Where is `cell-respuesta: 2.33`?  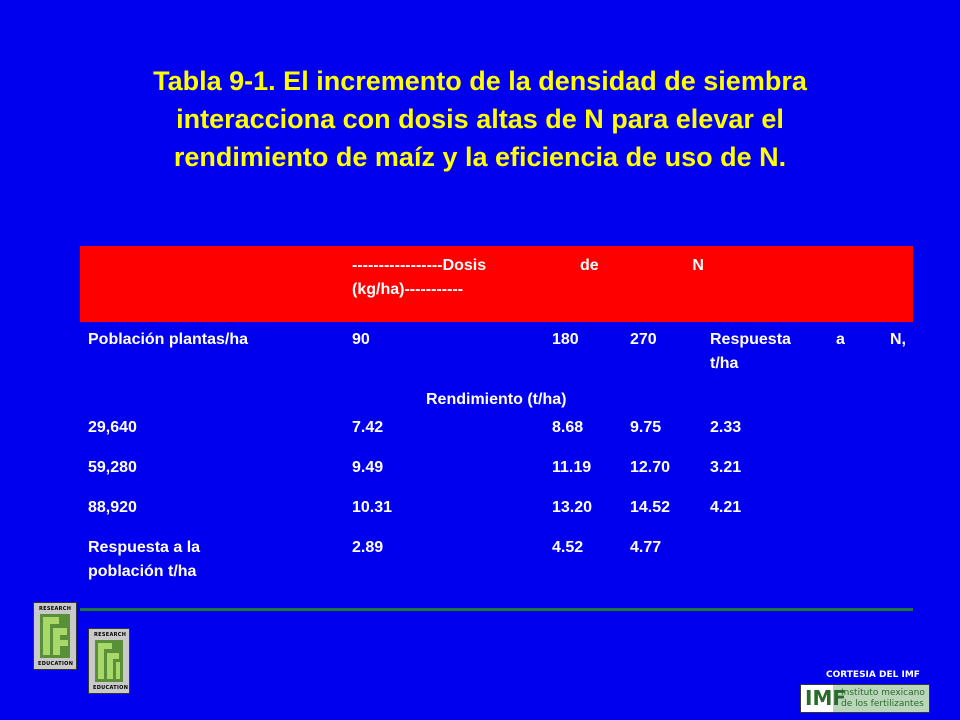
cell-respuesta: 2.33 is located at coordinates (726, 427).